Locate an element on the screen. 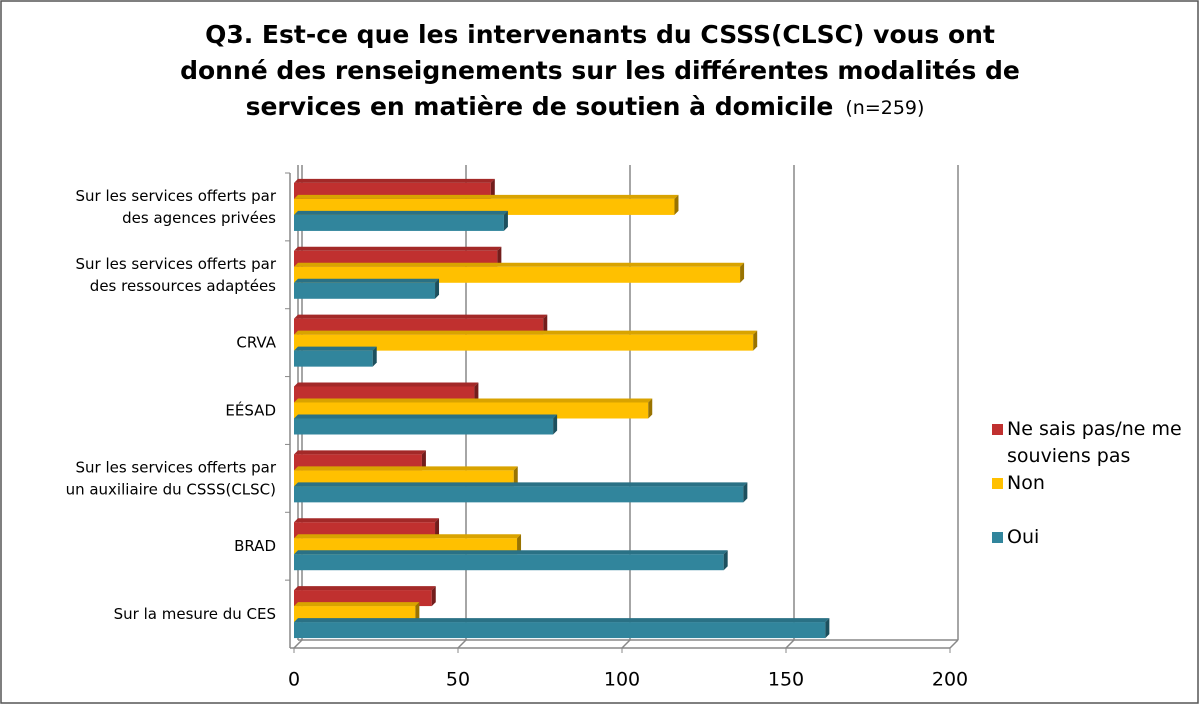 Image resolution: width=1199 pixels, height=704 pixels. y-tick-label: EÉSAD is located at coordinates (250, 409).